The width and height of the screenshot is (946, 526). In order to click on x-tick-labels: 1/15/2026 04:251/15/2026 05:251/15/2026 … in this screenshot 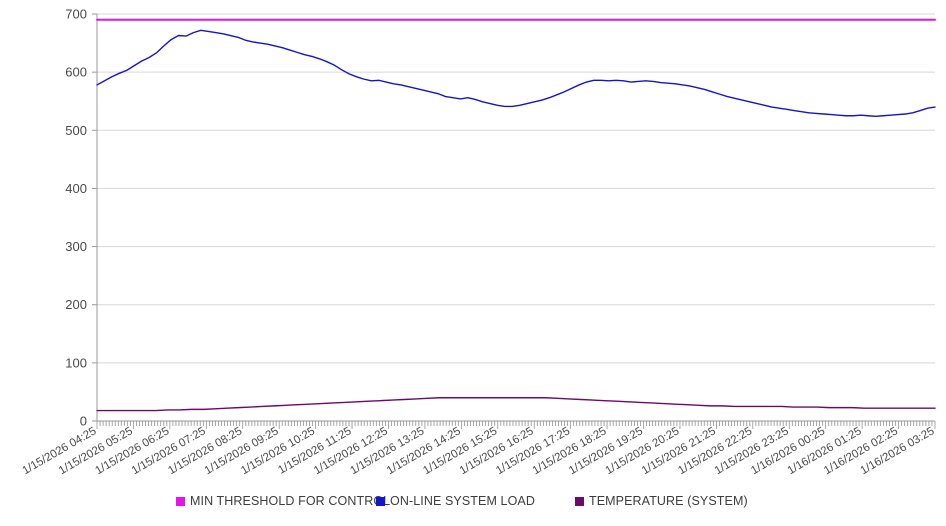, I will do `click(478, 451)`.